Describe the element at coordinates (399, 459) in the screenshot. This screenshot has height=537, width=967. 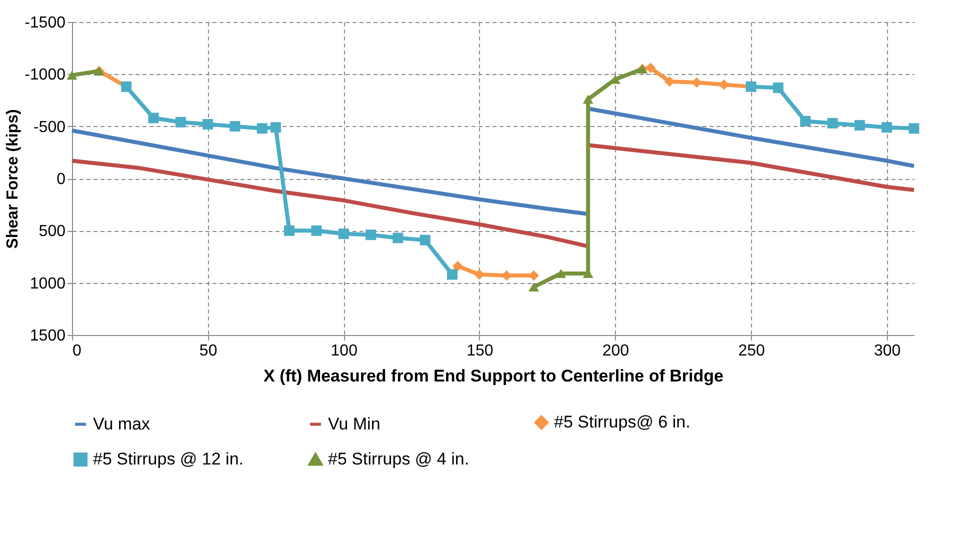
I see `legend-label: #5 Stirrups @ 4 in.` at that location.